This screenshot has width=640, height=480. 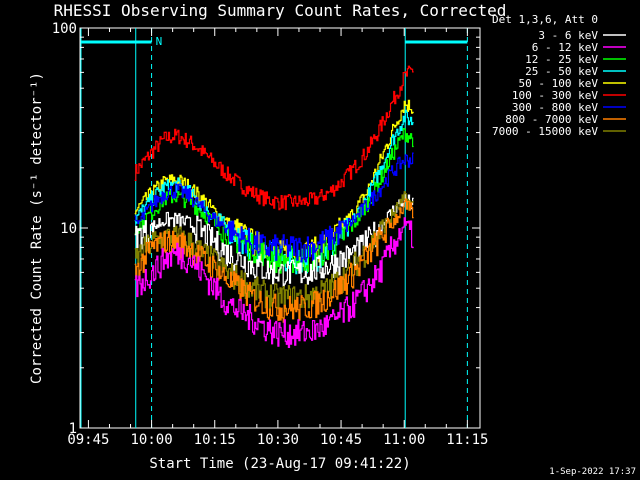 I want to click on x-tick-label: 10:00, so click(x=152, y=440).